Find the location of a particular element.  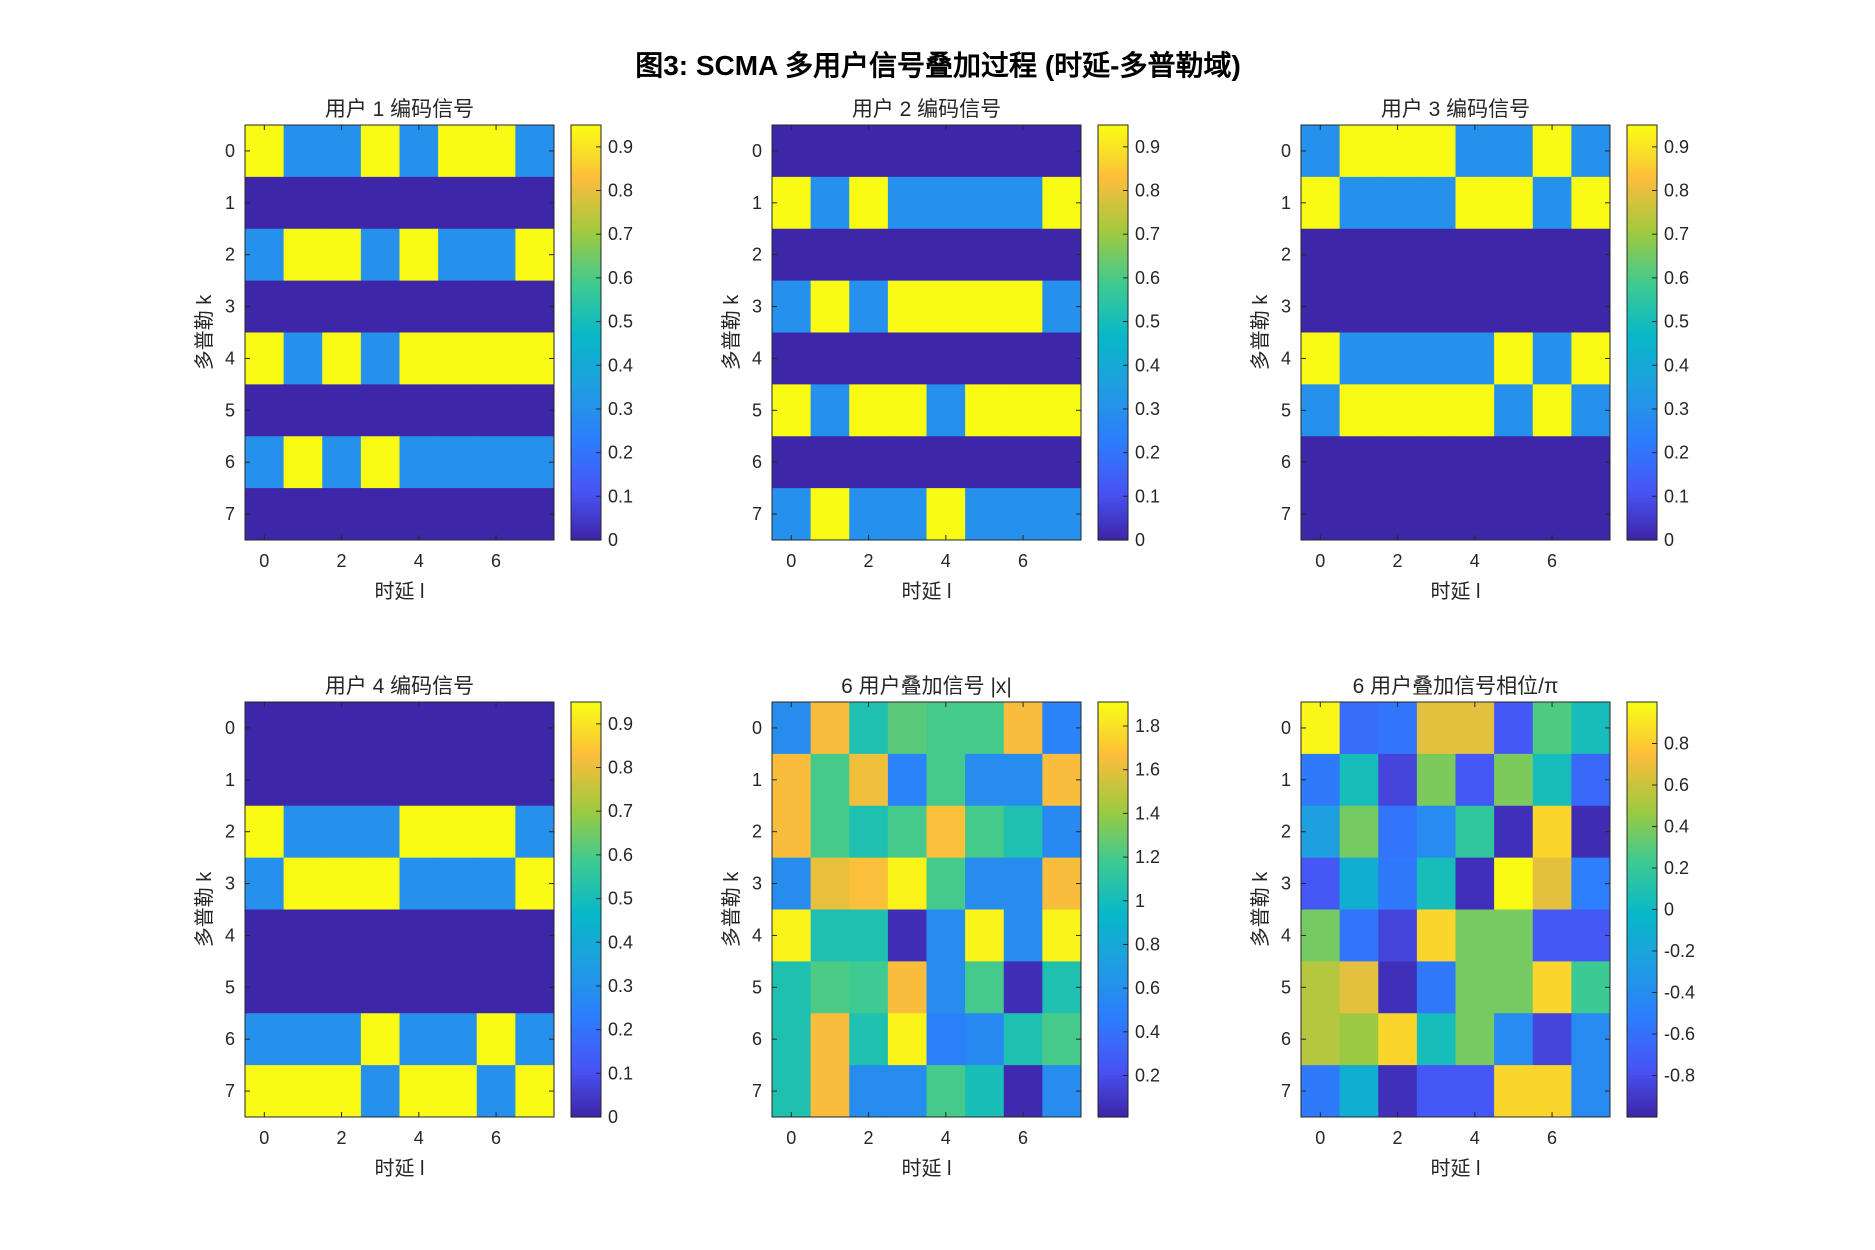

colorbar-tick-label: 0.8 is located at coordinates (1147, 191).